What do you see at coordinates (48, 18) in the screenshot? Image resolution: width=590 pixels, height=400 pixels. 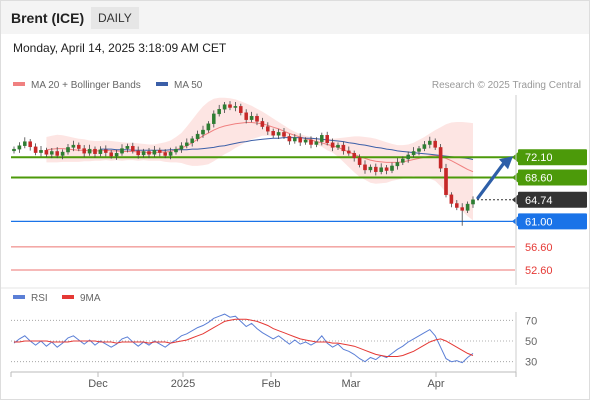 I see `instrument-title: Brent (ICE)` at bounding box center [48, 18].